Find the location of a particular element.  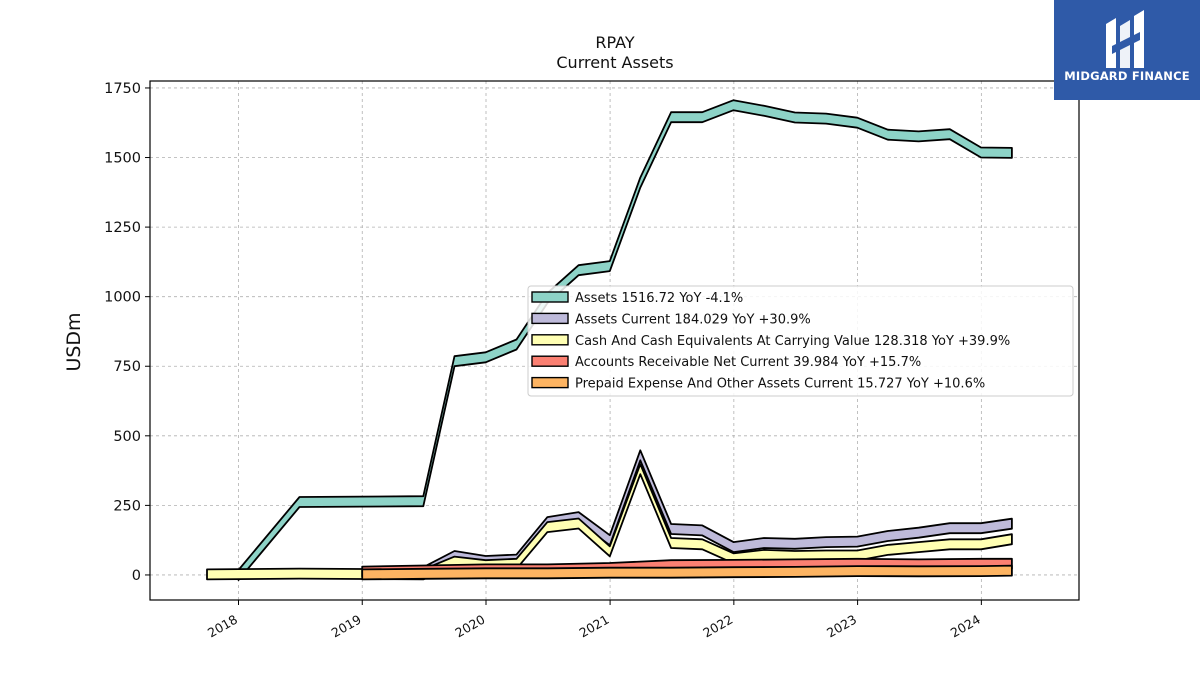

legend-box is located at coordinates (800, 341).